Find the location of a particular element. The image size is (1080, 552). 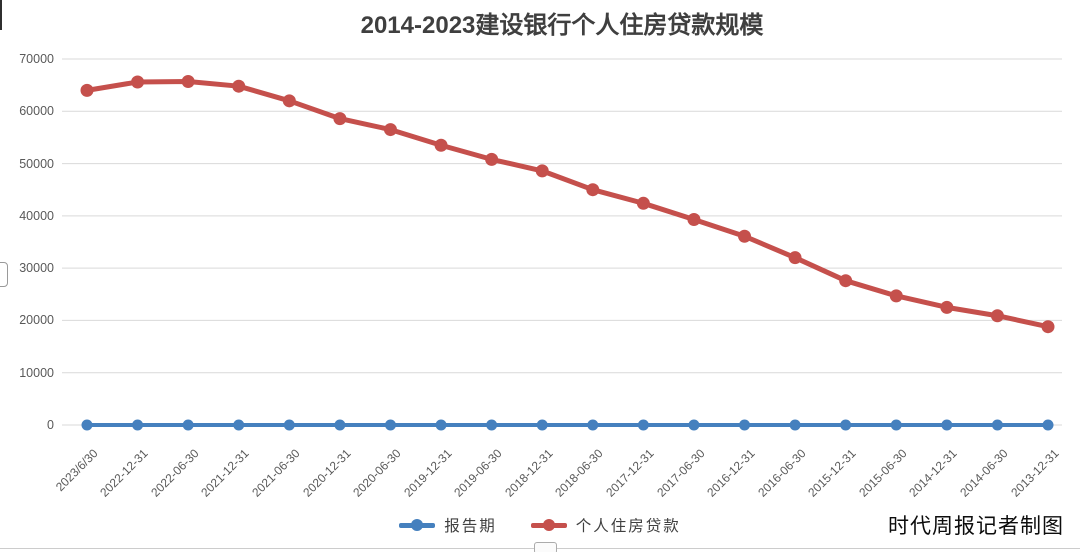

y-tick-label: 70000 is located at coordinates (36, 59).